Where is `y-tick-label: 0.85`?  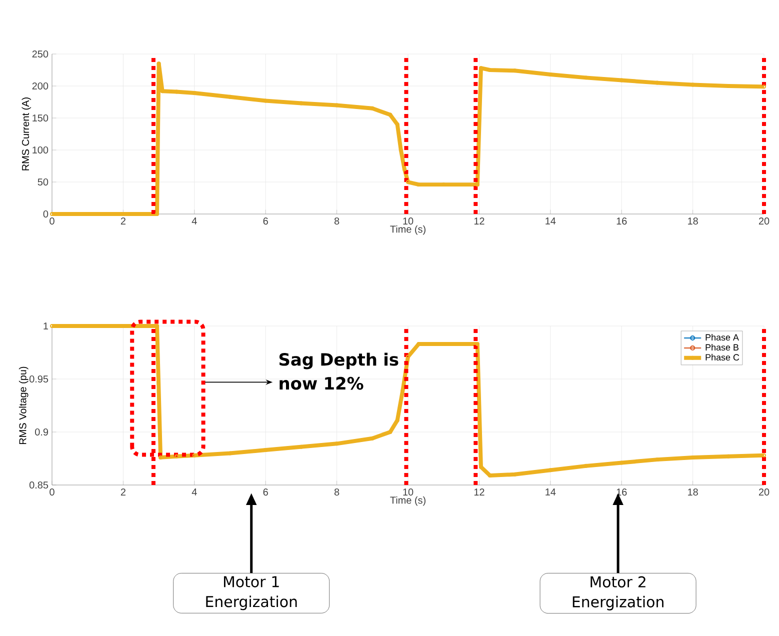
y-tick-label: 0.85 is located at coordinates (38, 485).